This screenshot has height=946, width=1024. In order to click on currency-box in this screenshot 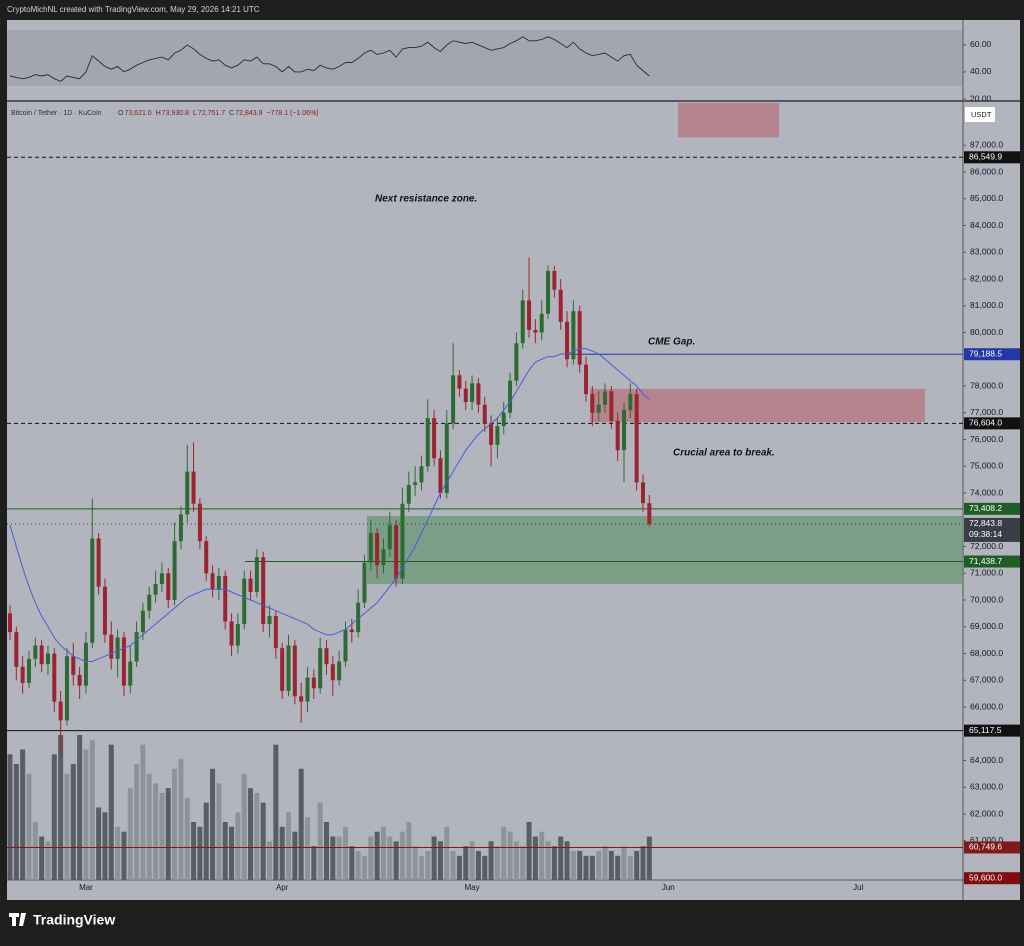, I will do `click(980, 114)`.